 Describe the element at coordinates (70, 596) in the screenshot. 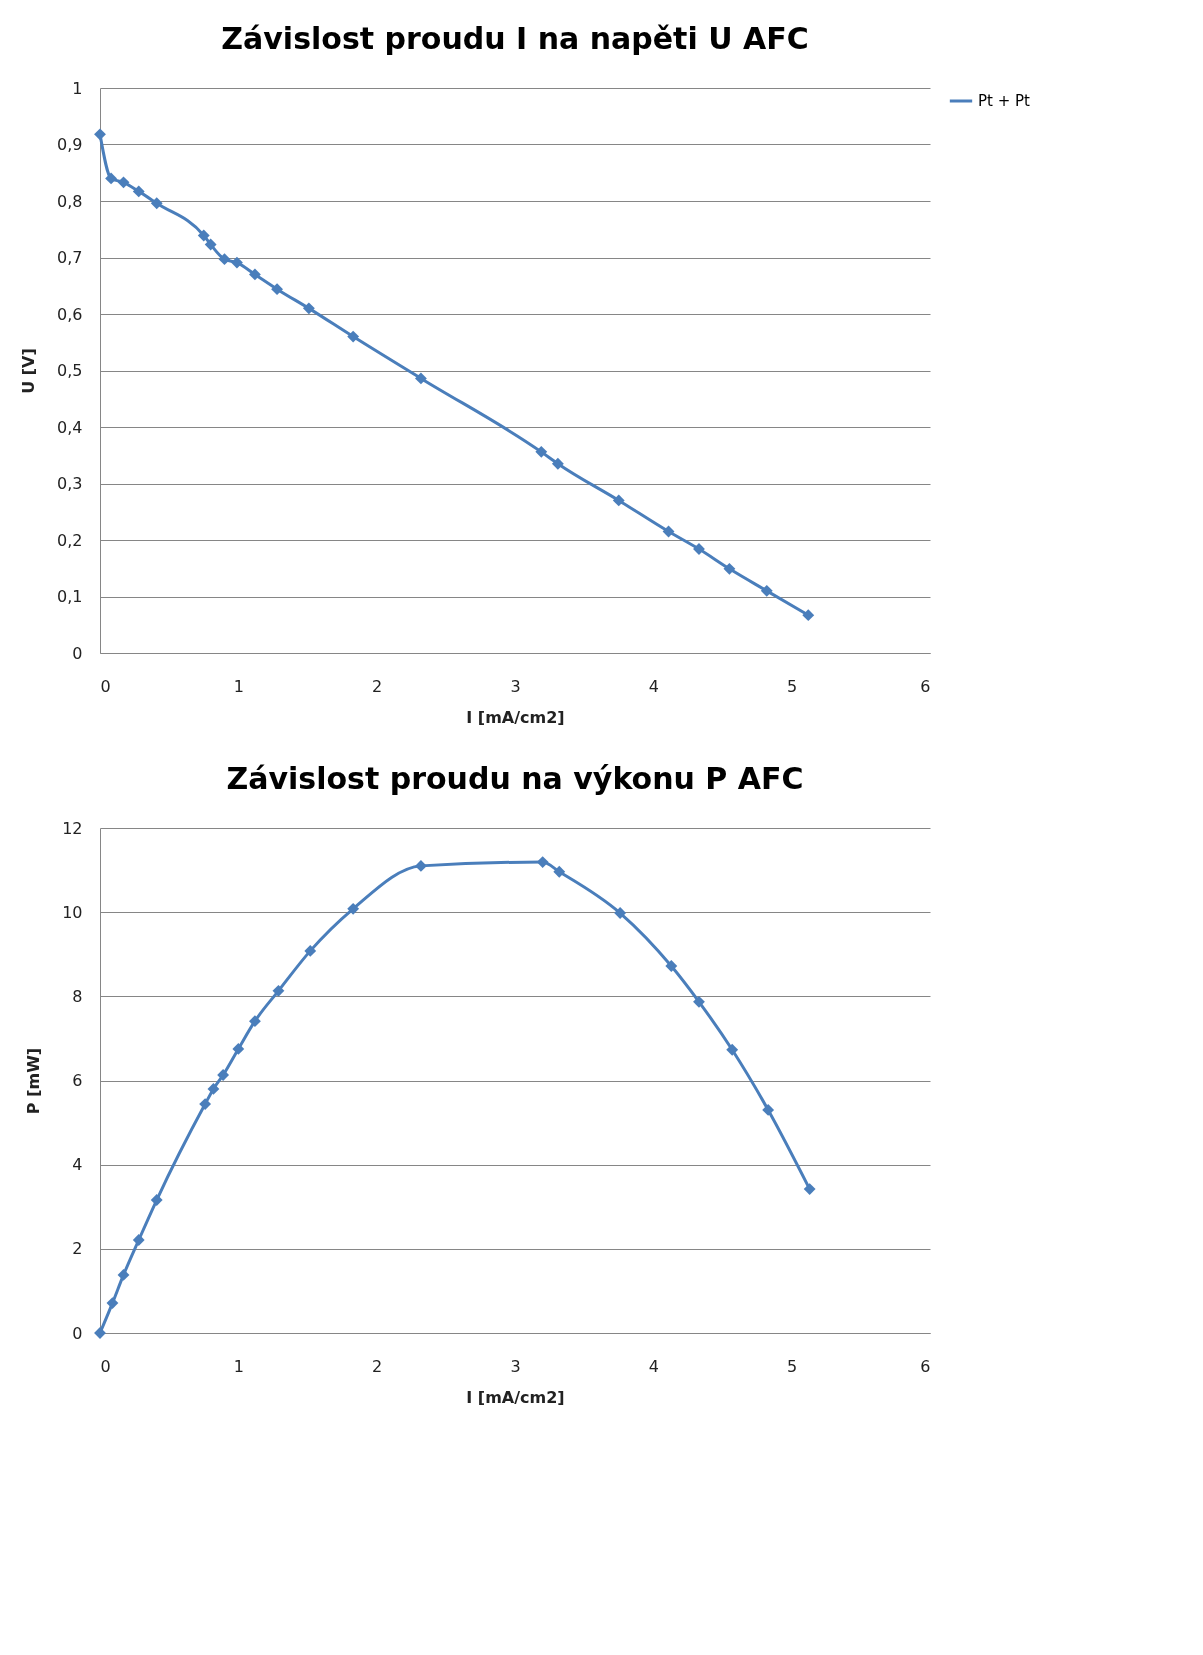

I see `y-tick-label: 0,1` at that location.